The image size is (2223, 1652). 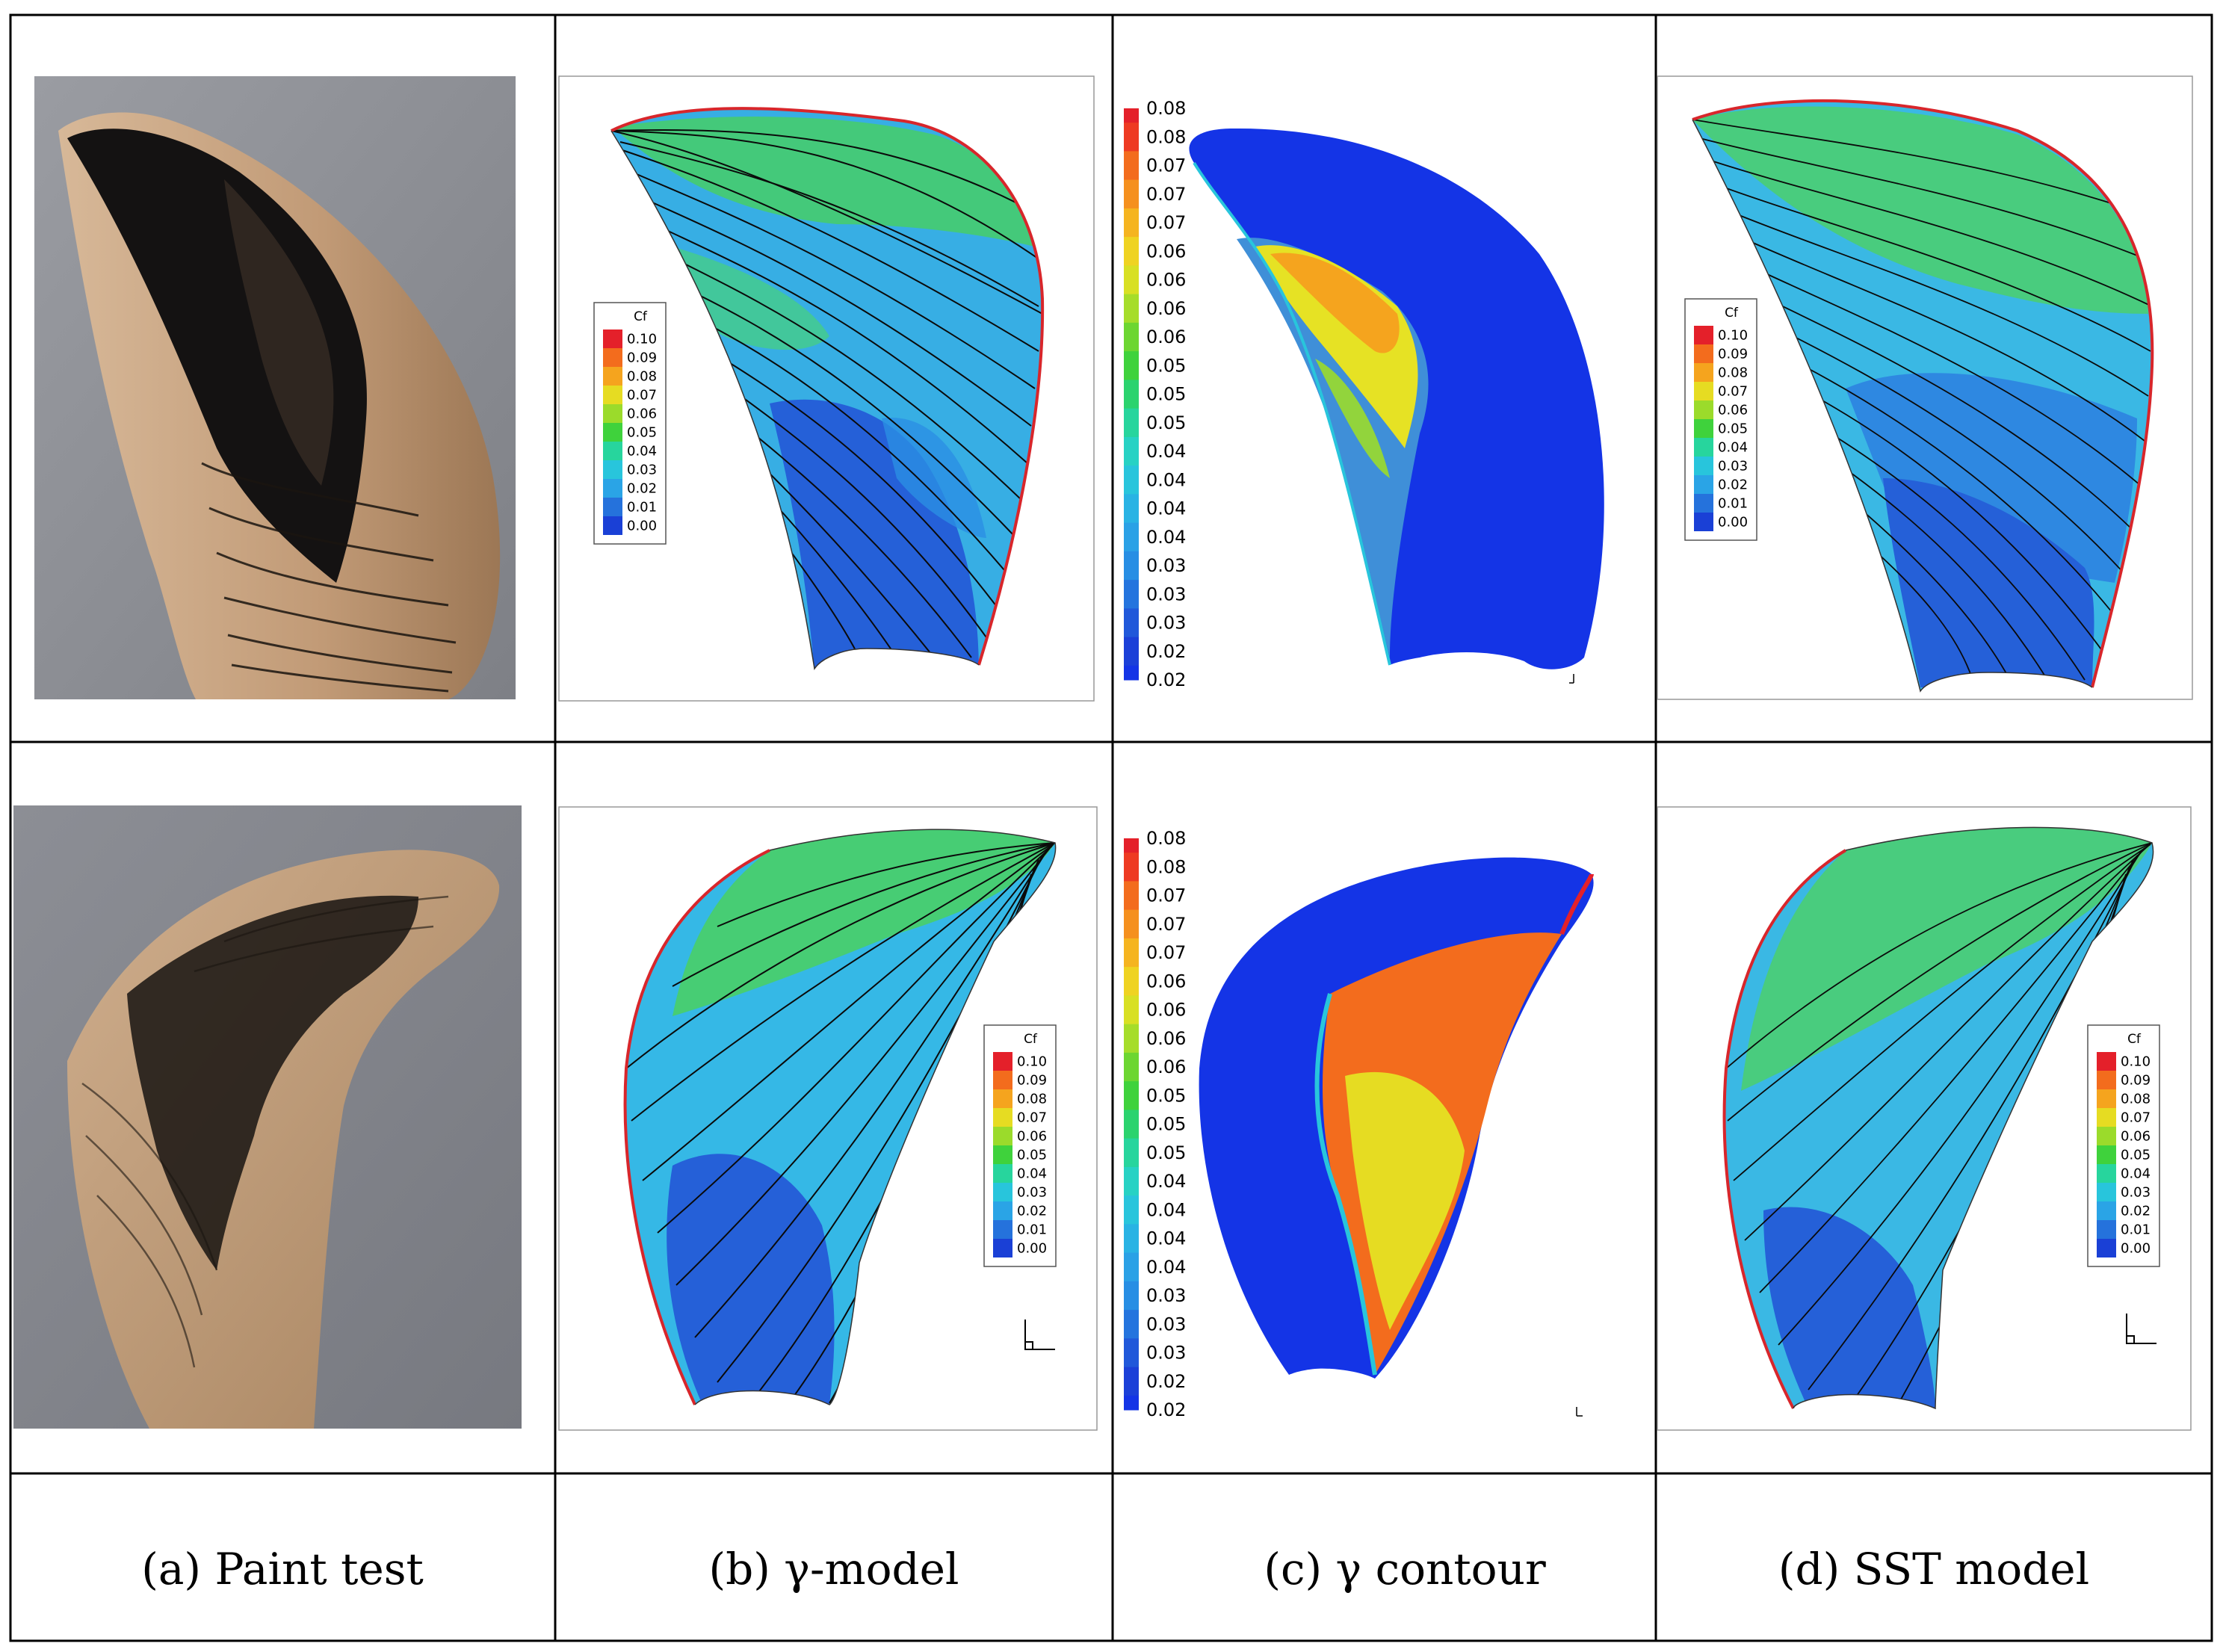 What do you see at coordinates (1934, 1569) in the screenshot?
I see `caption-sst-model: (d) SST model` at bounding box center [1934, 1569].